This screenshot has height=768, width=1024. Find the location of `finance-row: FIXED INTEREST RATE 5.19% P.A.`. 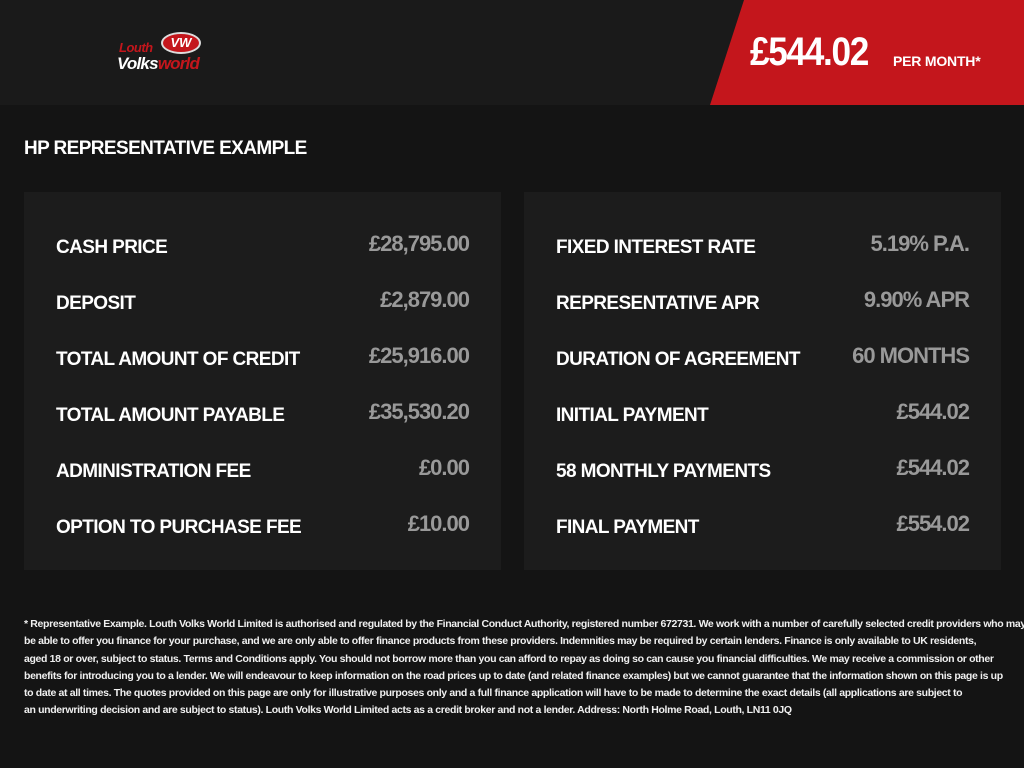

finance-row: FIXED INTEREST RATE 5.19% P.A. is located at coordinates (763, 244).